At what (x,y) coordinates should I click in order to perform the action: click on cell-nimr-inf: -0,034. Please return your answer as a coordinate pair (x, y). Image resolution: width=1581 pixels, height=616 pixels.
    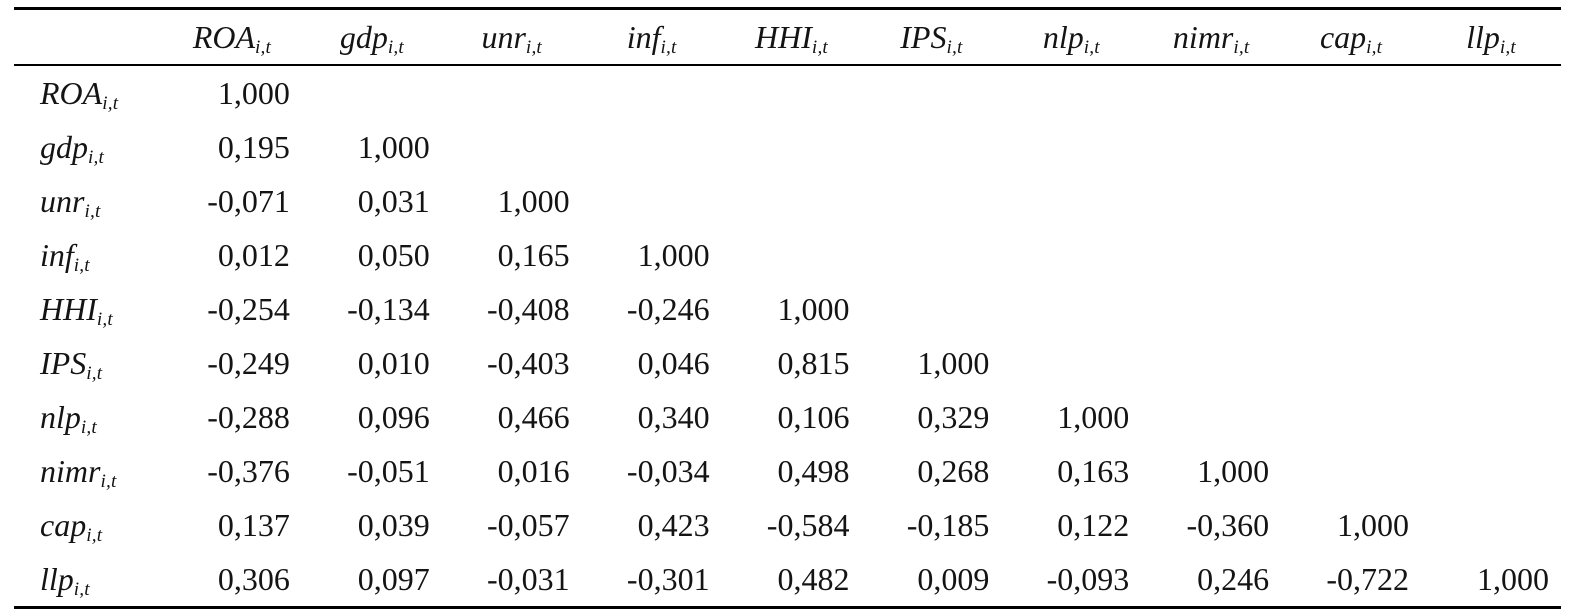
    Looking at the image, I should click on (668, 470).